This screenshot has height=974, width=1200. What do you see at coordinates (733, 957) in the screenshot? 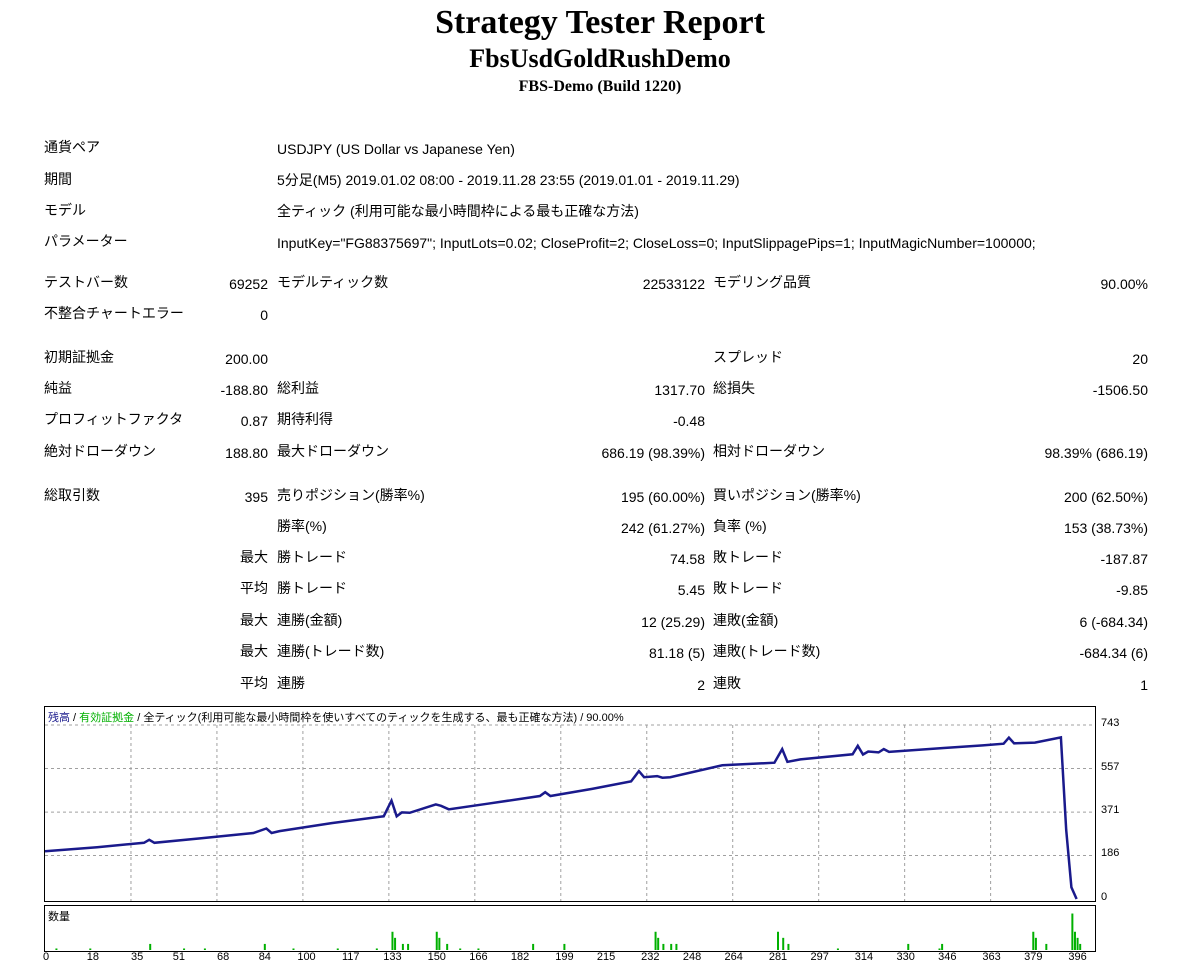
I see `x-tick-label: 264` at bounding box center [733, 957].